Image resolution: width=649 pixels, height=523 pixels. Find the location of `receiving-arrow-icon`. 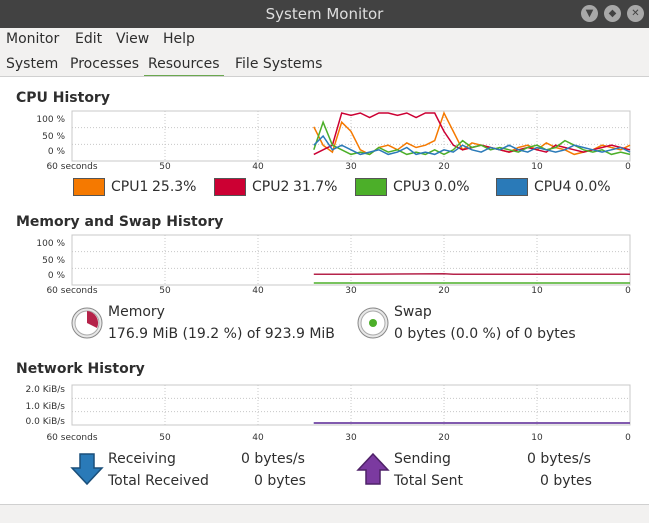

receiving-arrow-icon is located at coordinates (87, 469).